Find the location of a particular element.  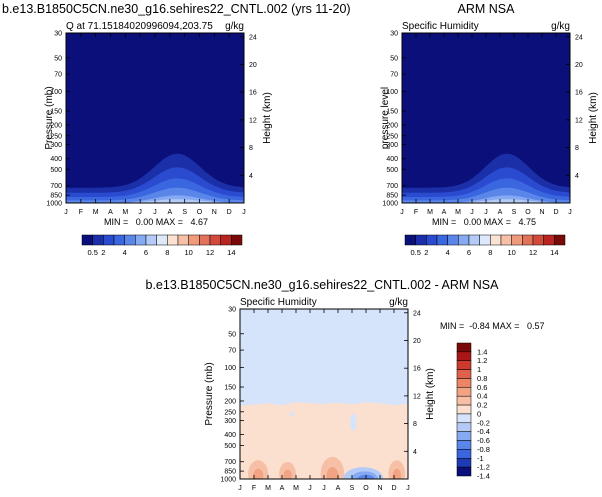

panel1-xtick-label-4: M is located at coordinates (125, 212).